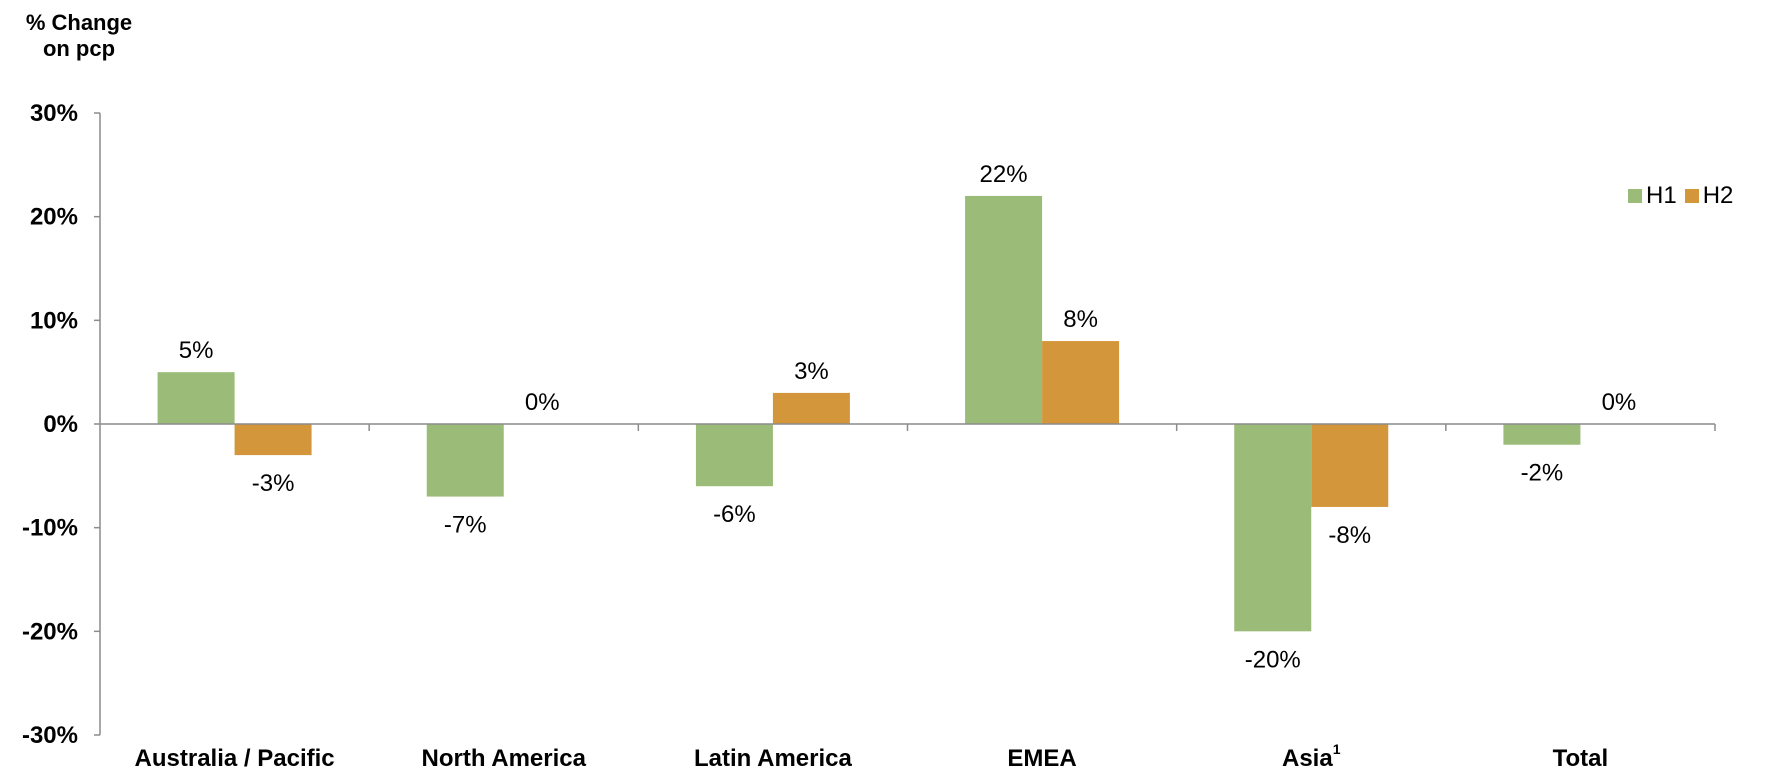 This screenshot has height=772, width=1779. Describe the element at coordinates (465, 525) in the screenshot. I see `data-label-h1-1: -7%` at that location.